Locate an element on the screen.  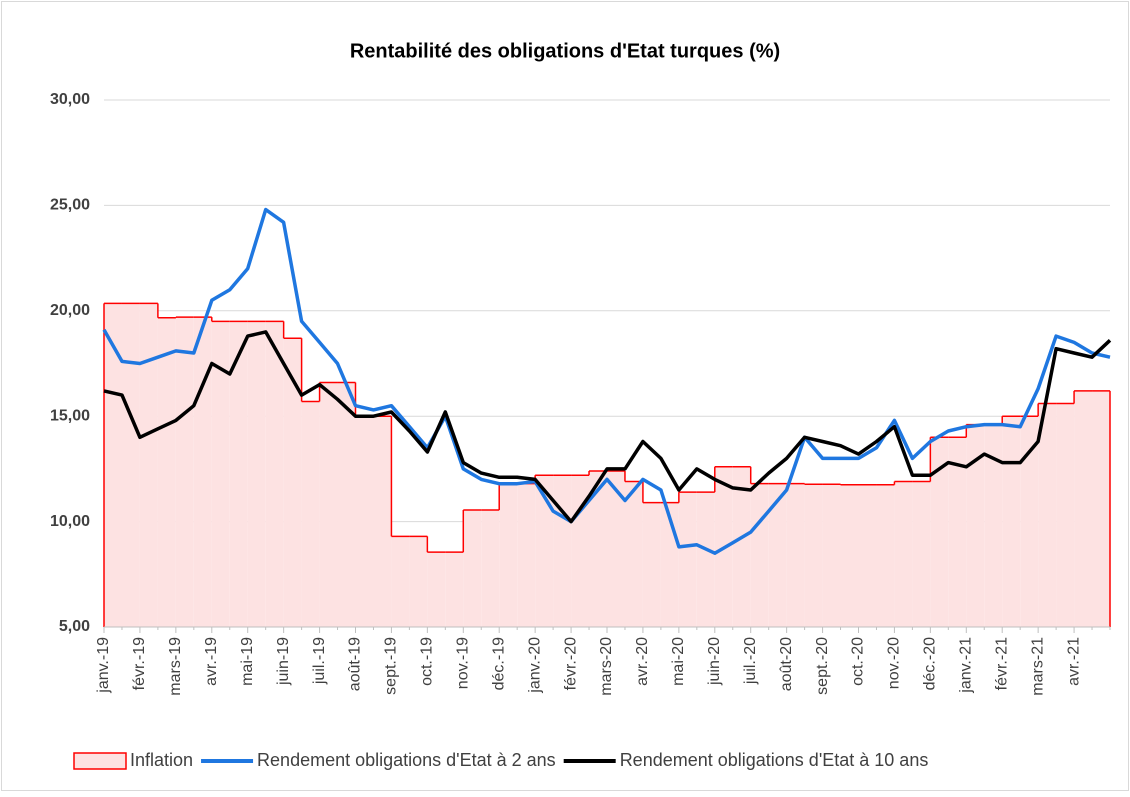
y-tick-label: 30,00 is located at coordinates (70, 99).